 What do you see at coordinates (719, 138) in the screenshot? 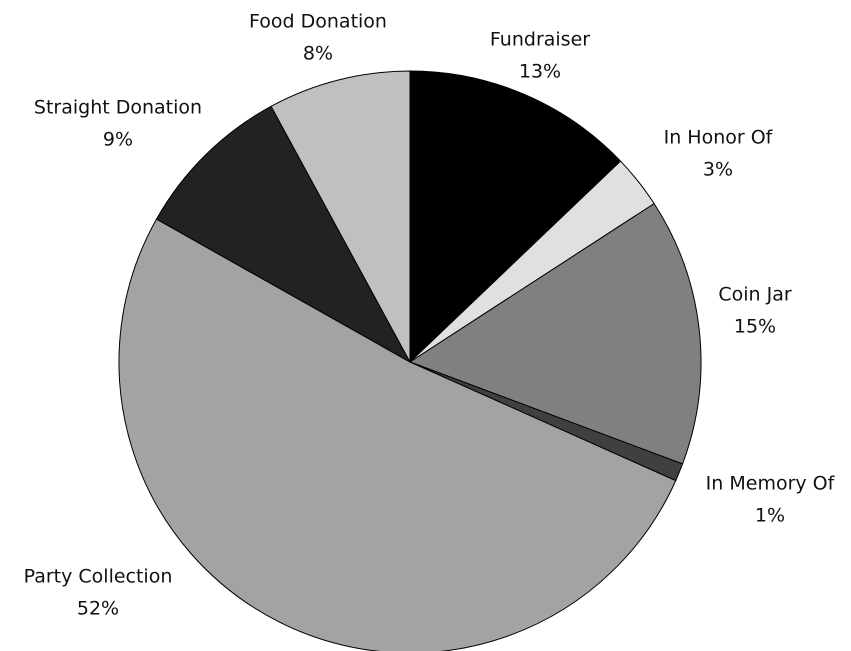
I see `slice-label: In Honor Of` at bounding box center [719, 138].